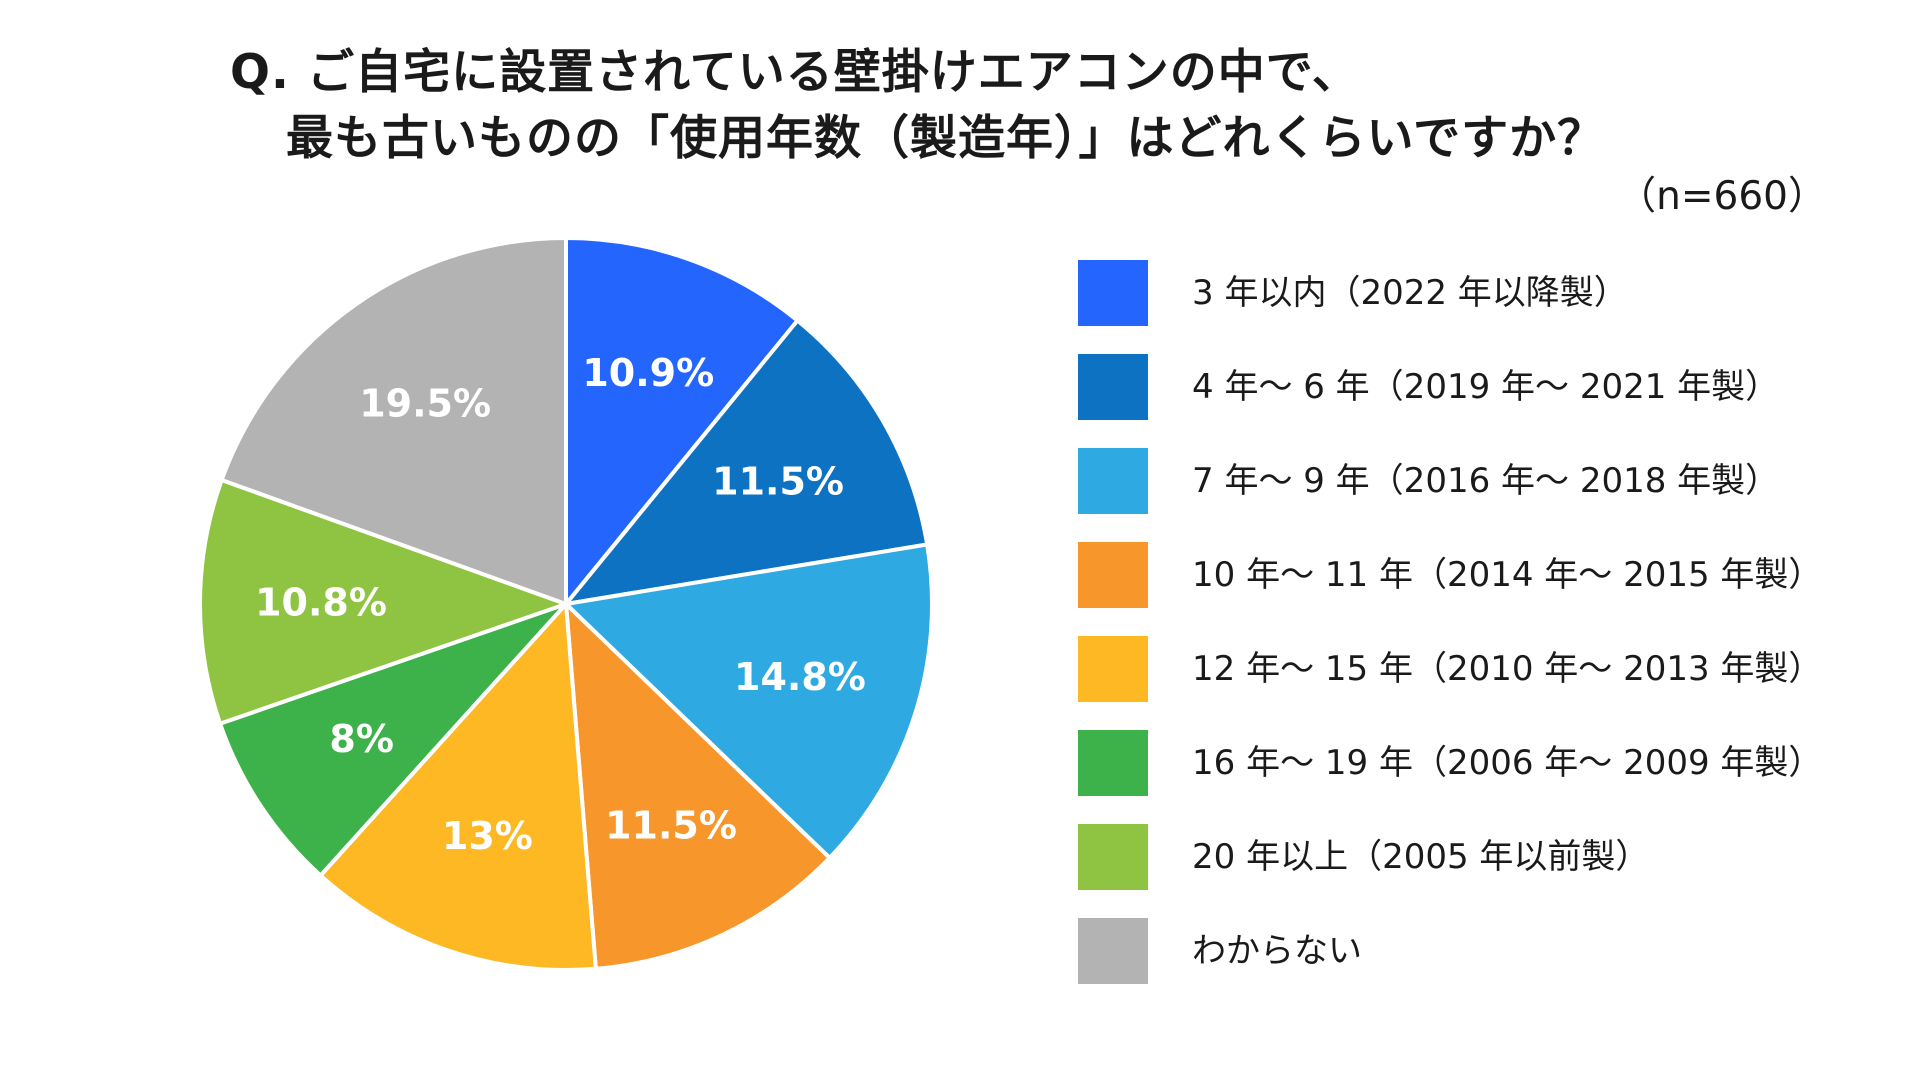 The width and height of the screenshot is (1920, 1080). I want to click on legend-item: 3 年以内（2022 年以降製）, so click(1353, 293).